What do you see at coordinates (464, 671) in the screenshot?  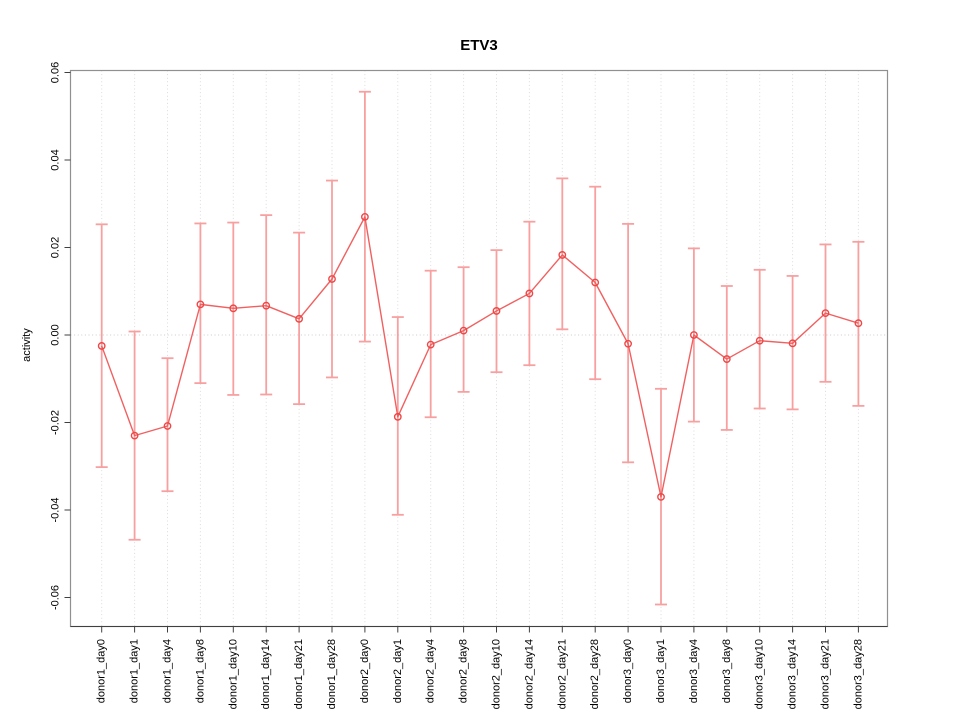 I see `x-tick-label: donor2_day8` at bounding box center [464, 671].